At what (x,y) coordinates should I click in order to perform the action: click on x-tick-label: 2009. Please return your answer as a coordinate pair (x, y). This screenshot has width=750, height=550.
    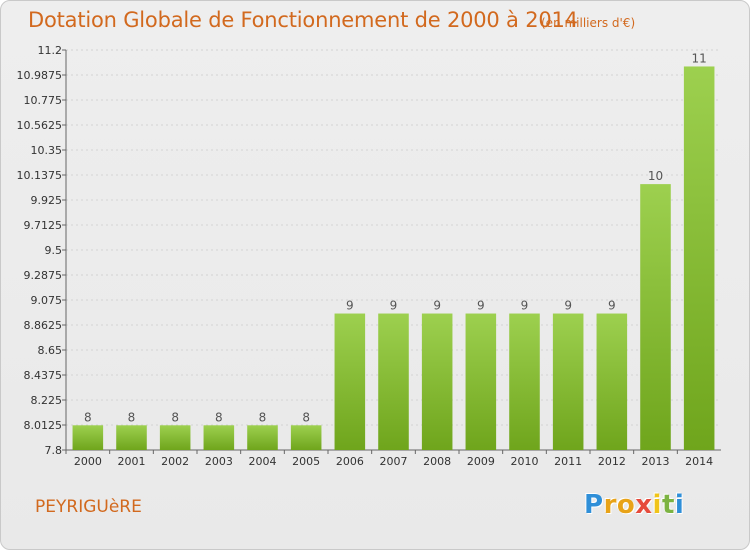
    Looking at the image, I should click on (481, 461).